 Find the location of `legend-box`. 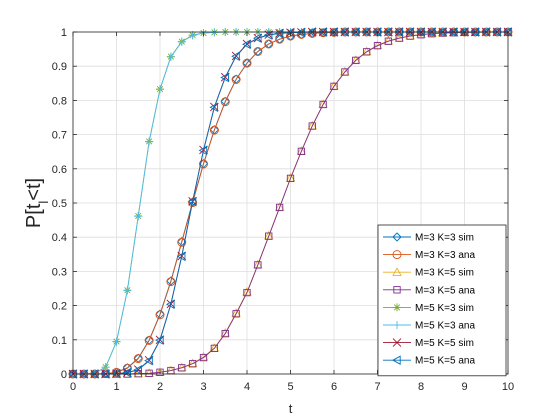

legend-box is located at coordinates (442, 300).